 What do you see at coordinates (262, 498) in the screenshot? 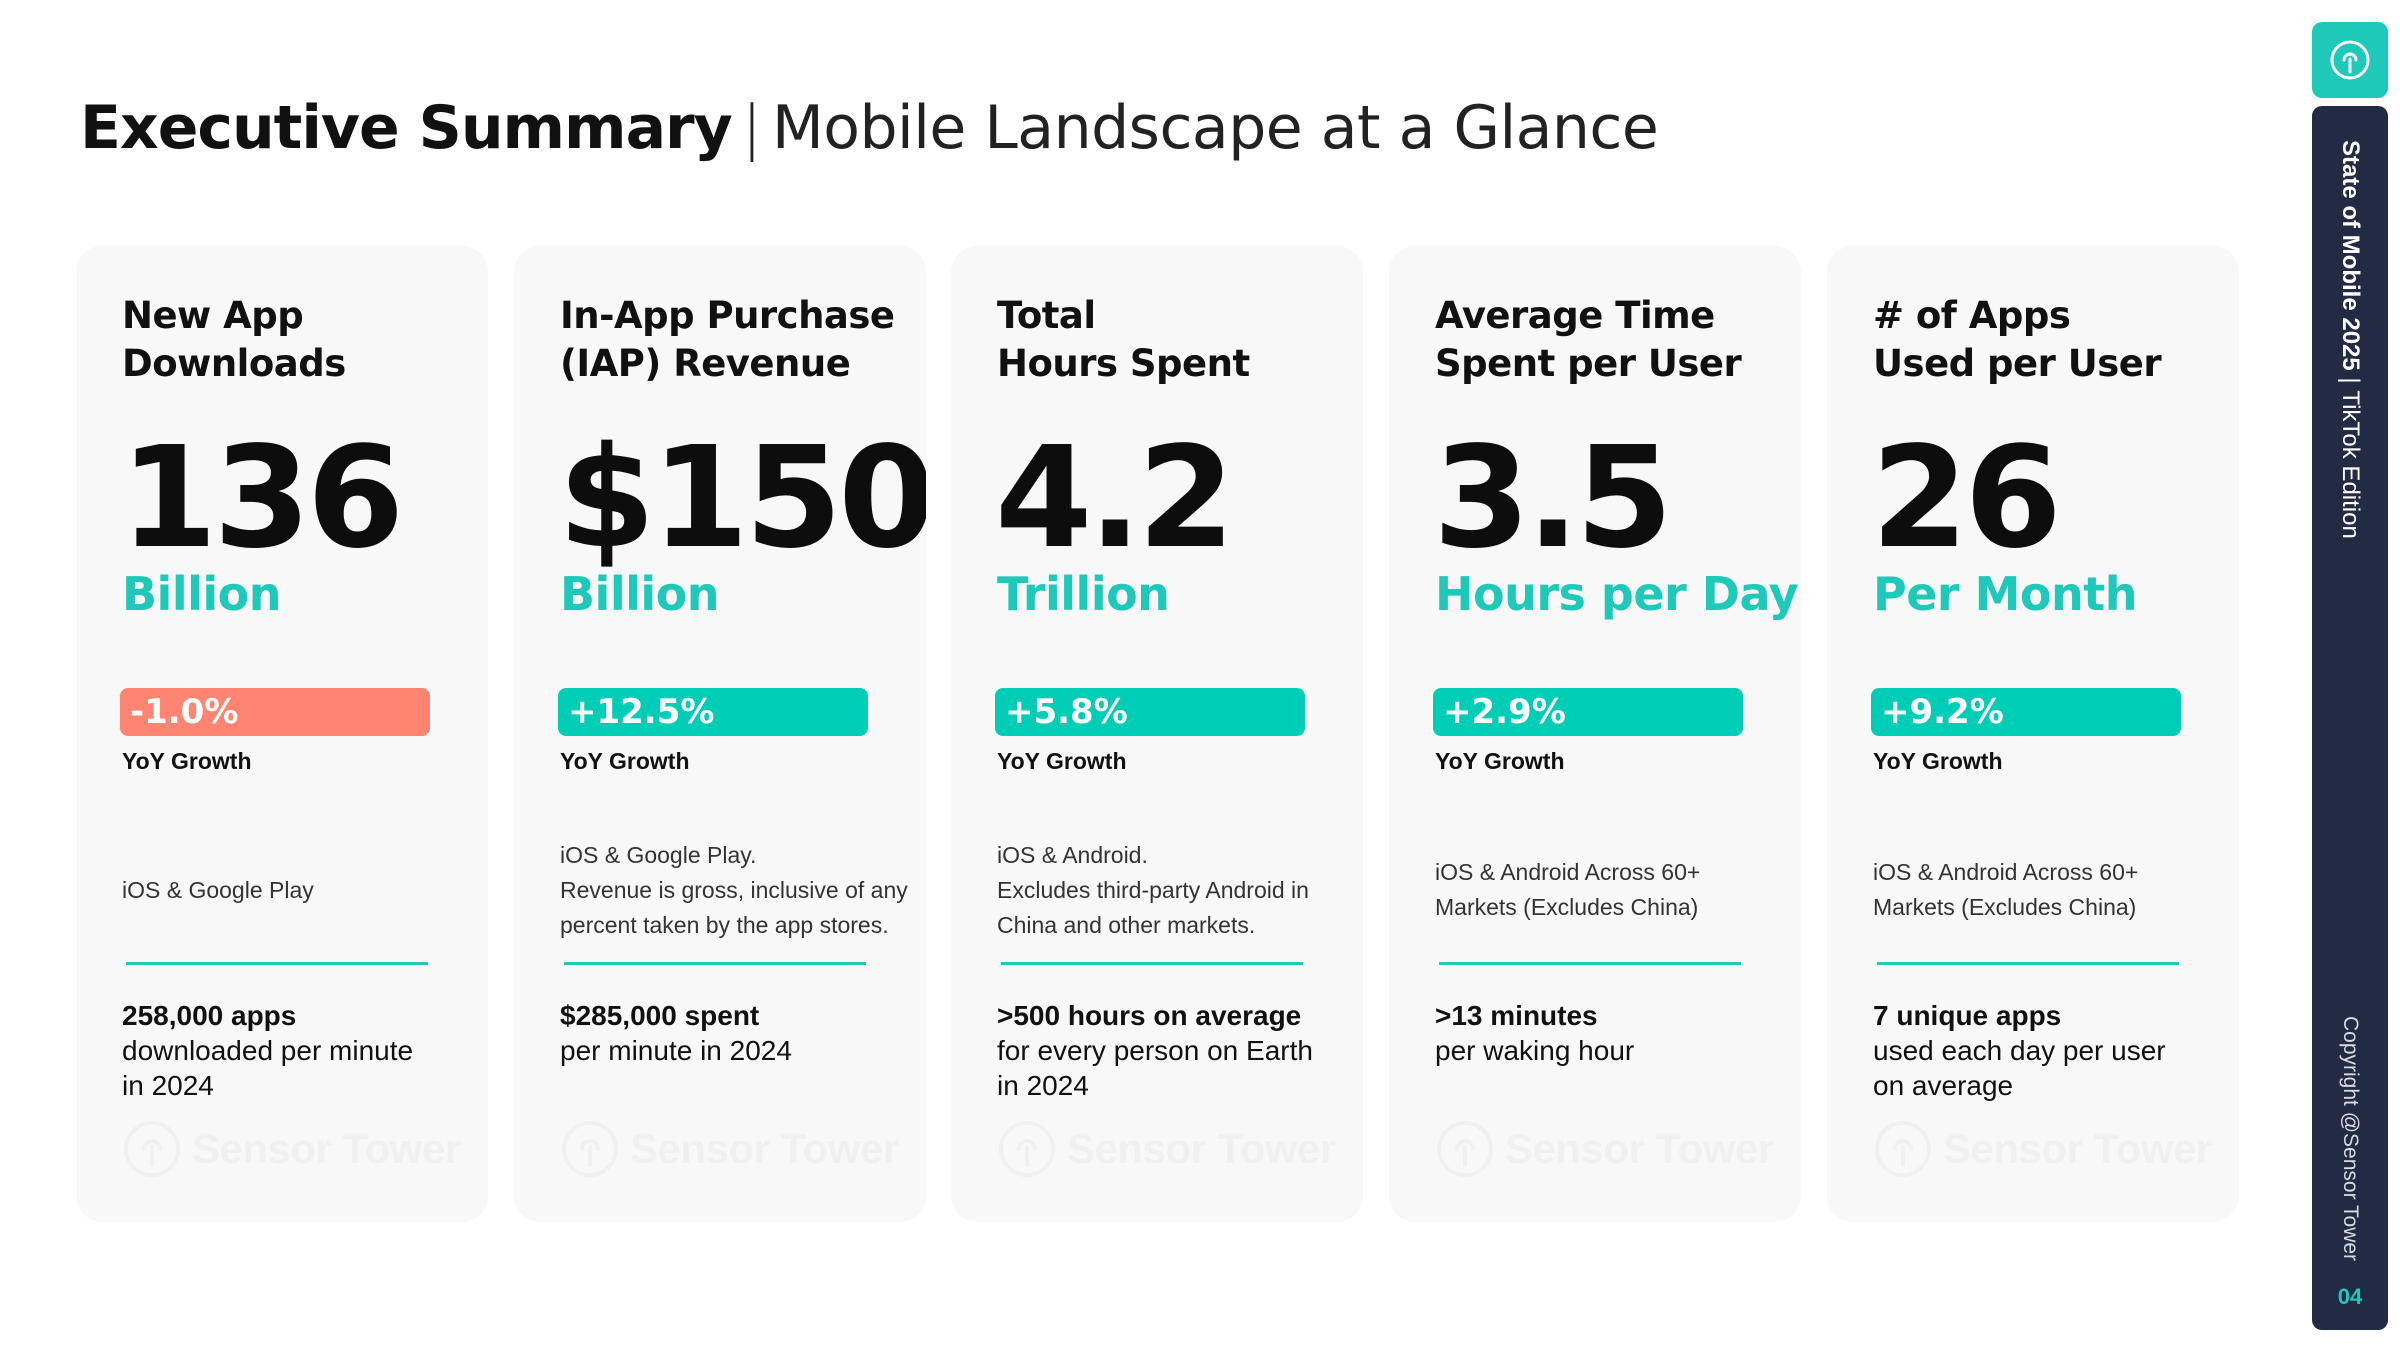
I see `metric-value: 136` at bounding box center [262, 498].